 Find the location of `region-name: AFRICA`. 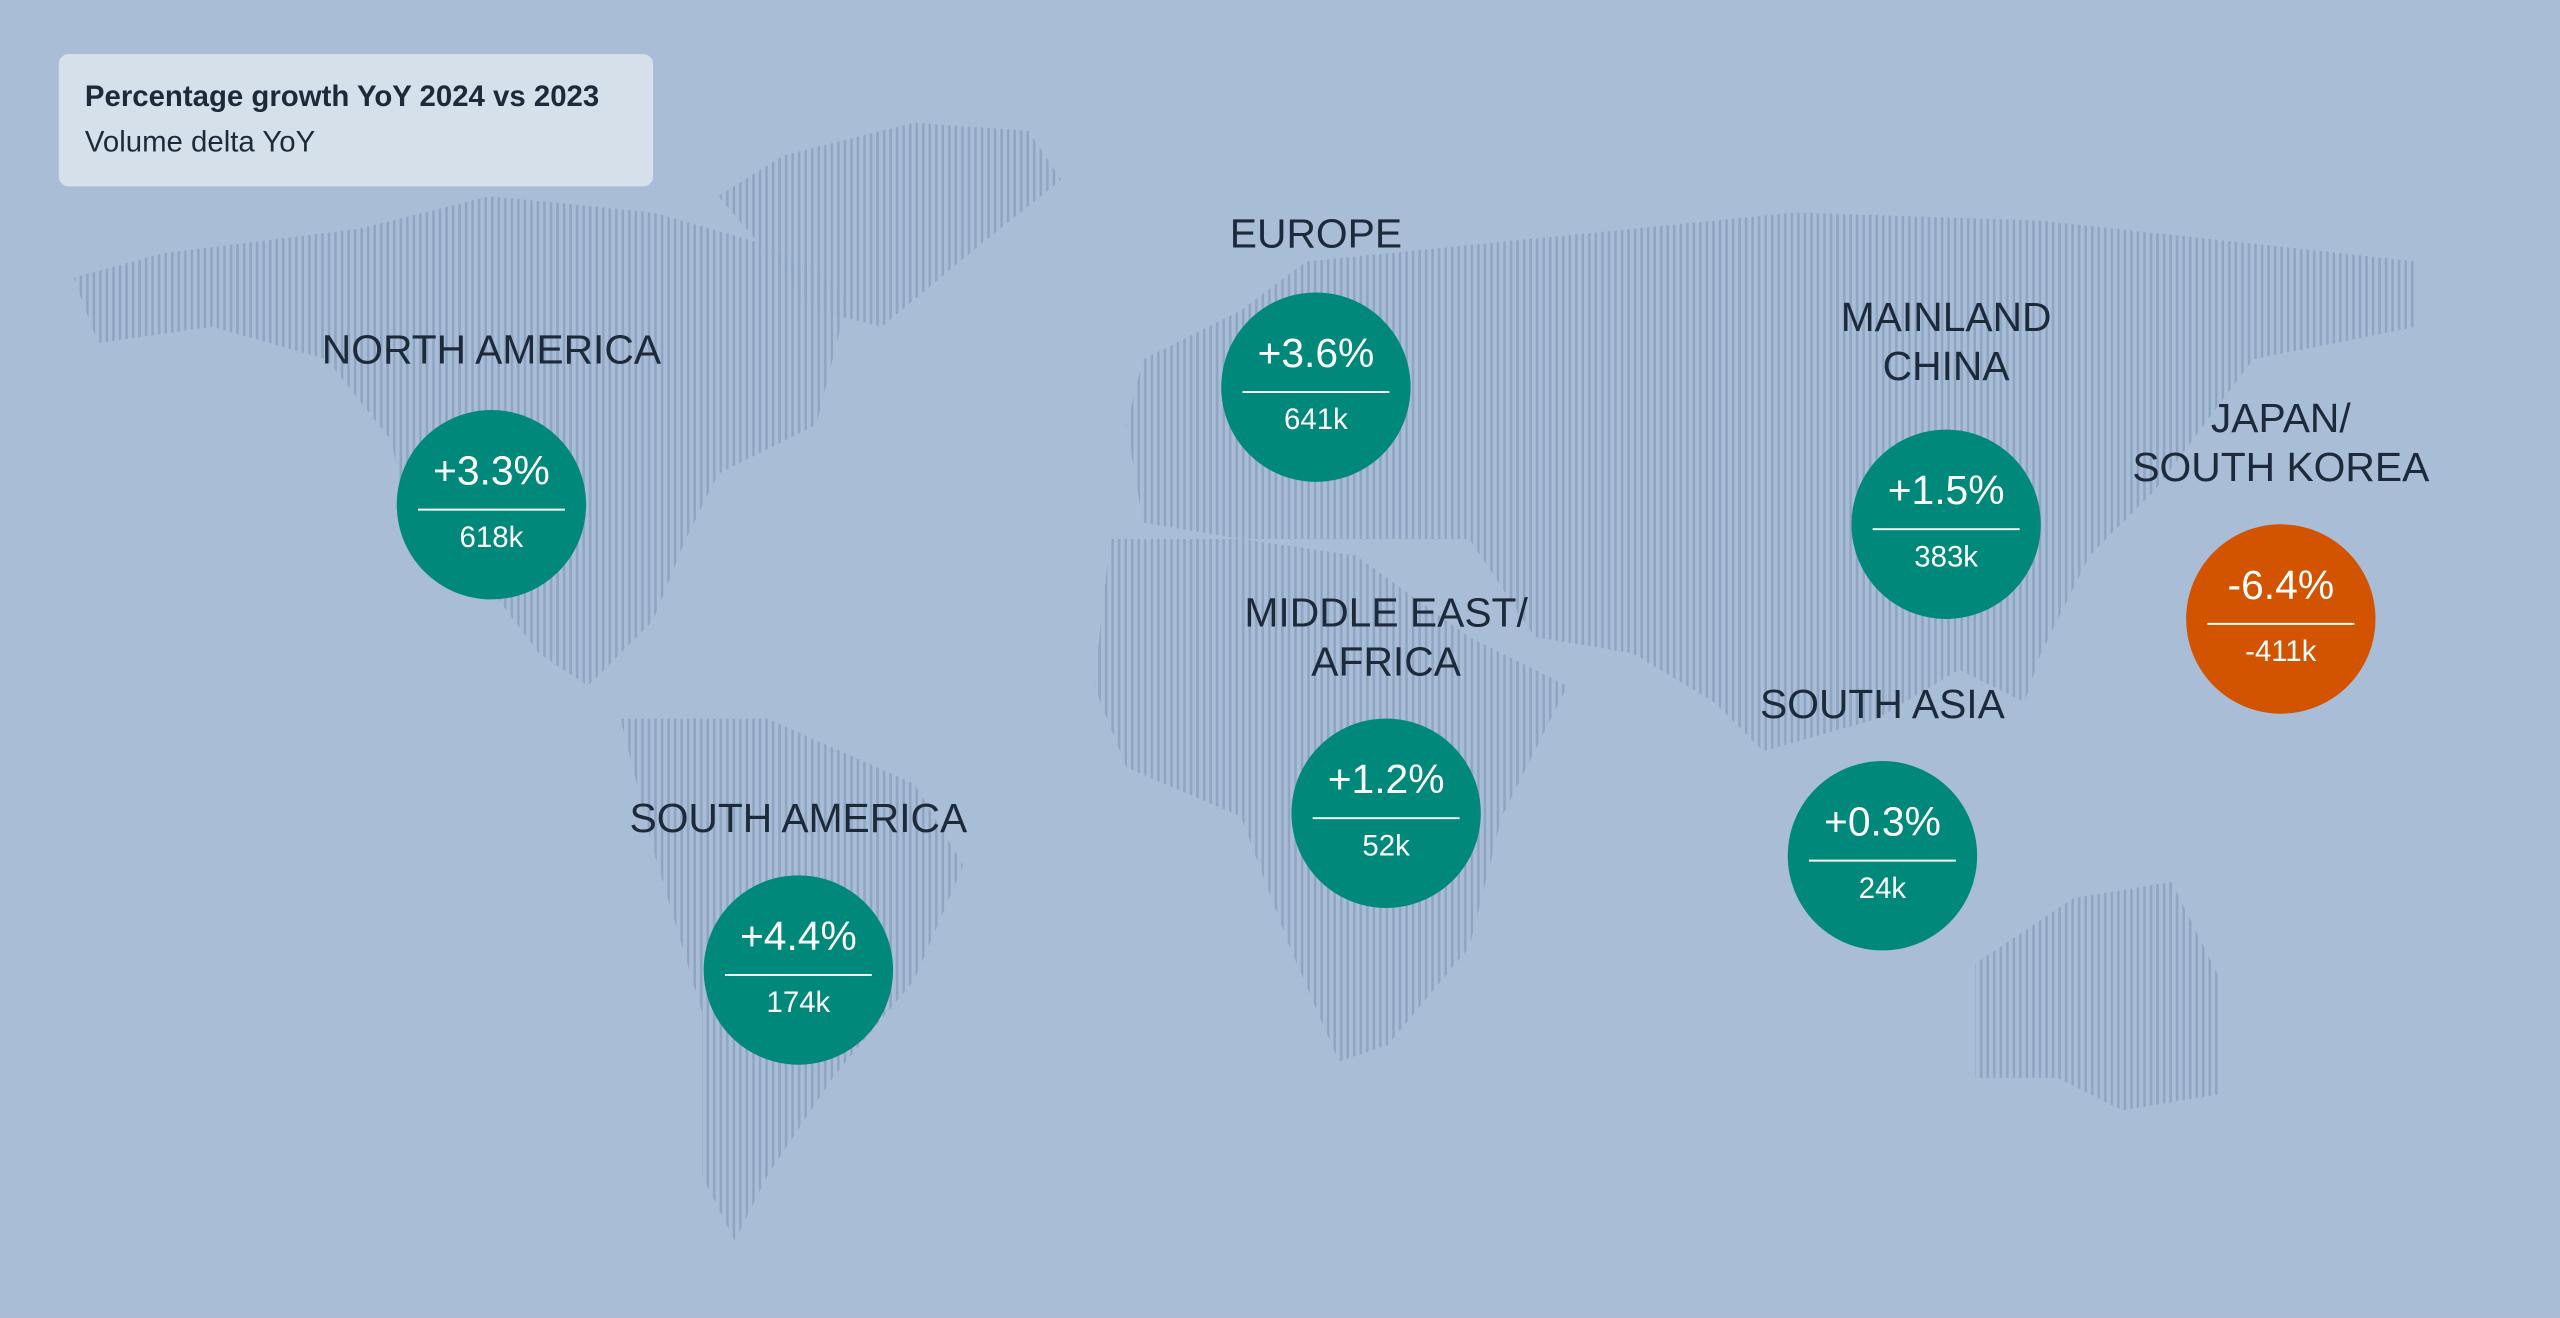

region-name: AFRICA is located at coordinates (1386, 661).